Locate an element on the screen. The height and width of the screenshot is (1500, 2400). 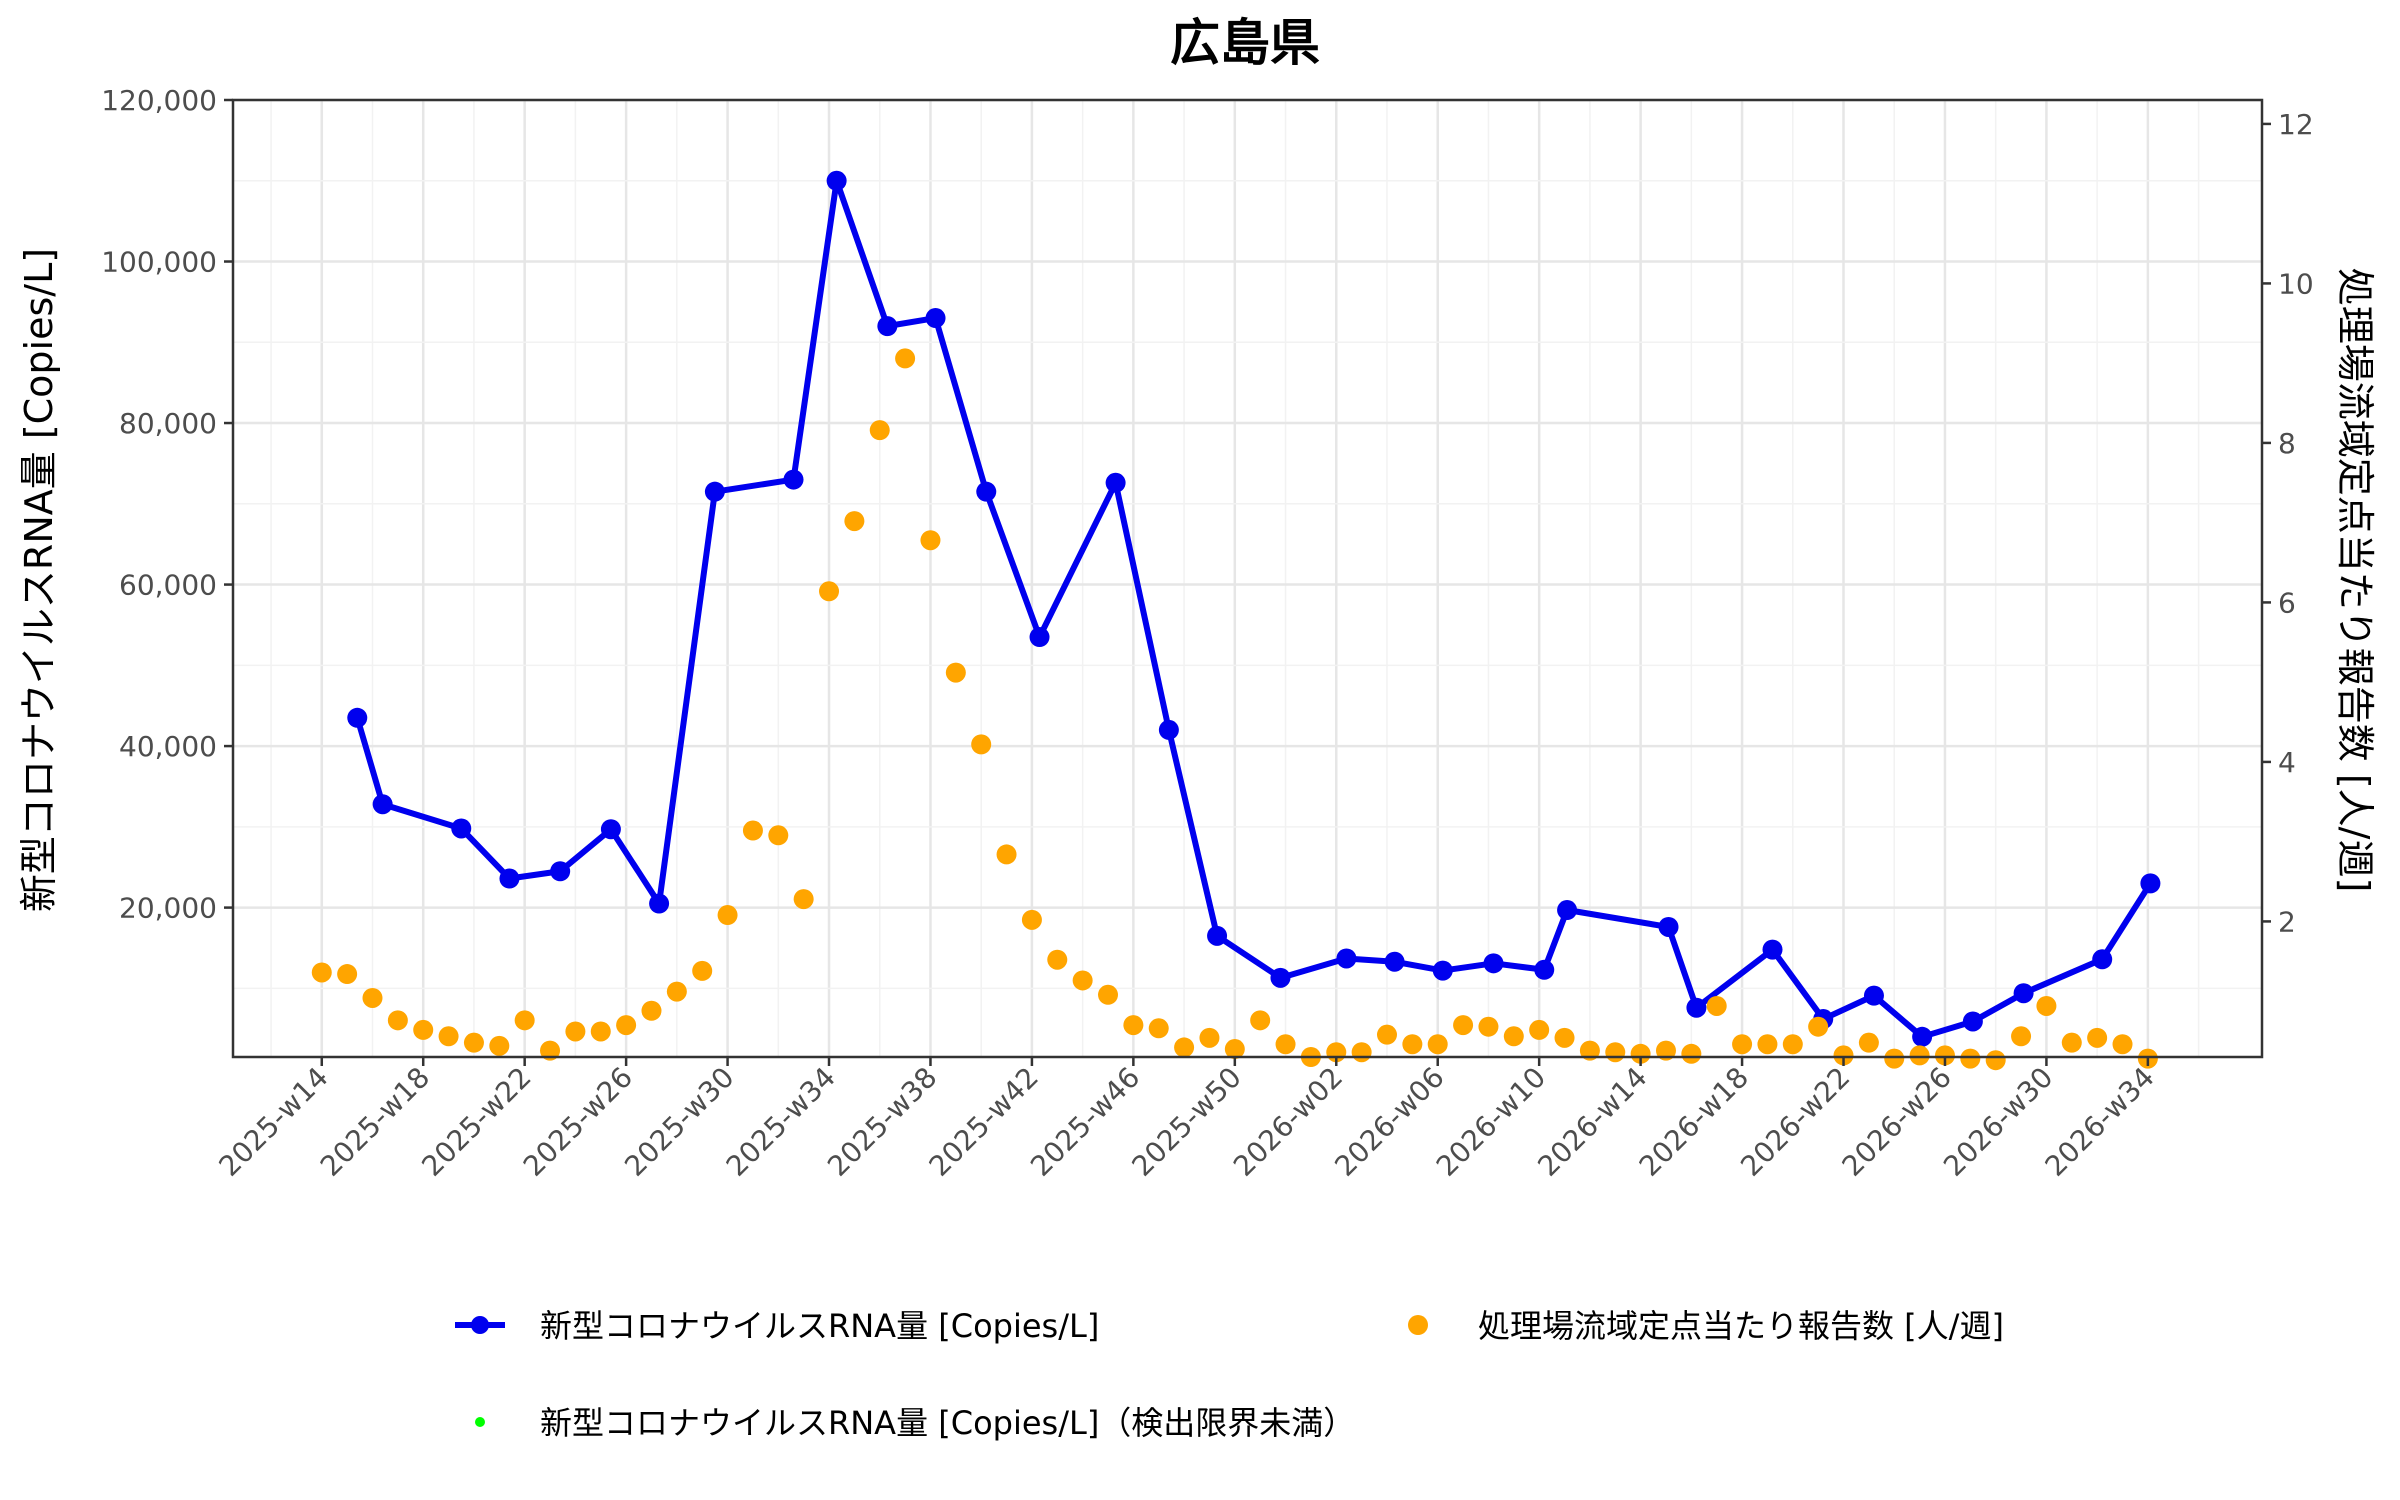
legend-label-rna: 新型コロナウイルスRNA量 [Copies/L] is located at coordinates (819, 1326).